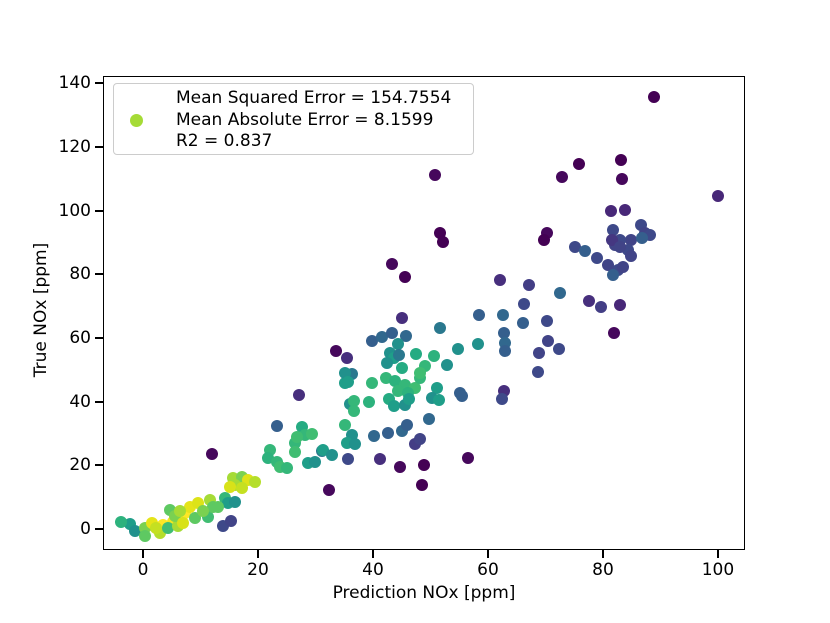  What do you see at coordinates (74, 146) in the screenshot?
I see `y-tick-label: 120` at bounding box center [74, 146].